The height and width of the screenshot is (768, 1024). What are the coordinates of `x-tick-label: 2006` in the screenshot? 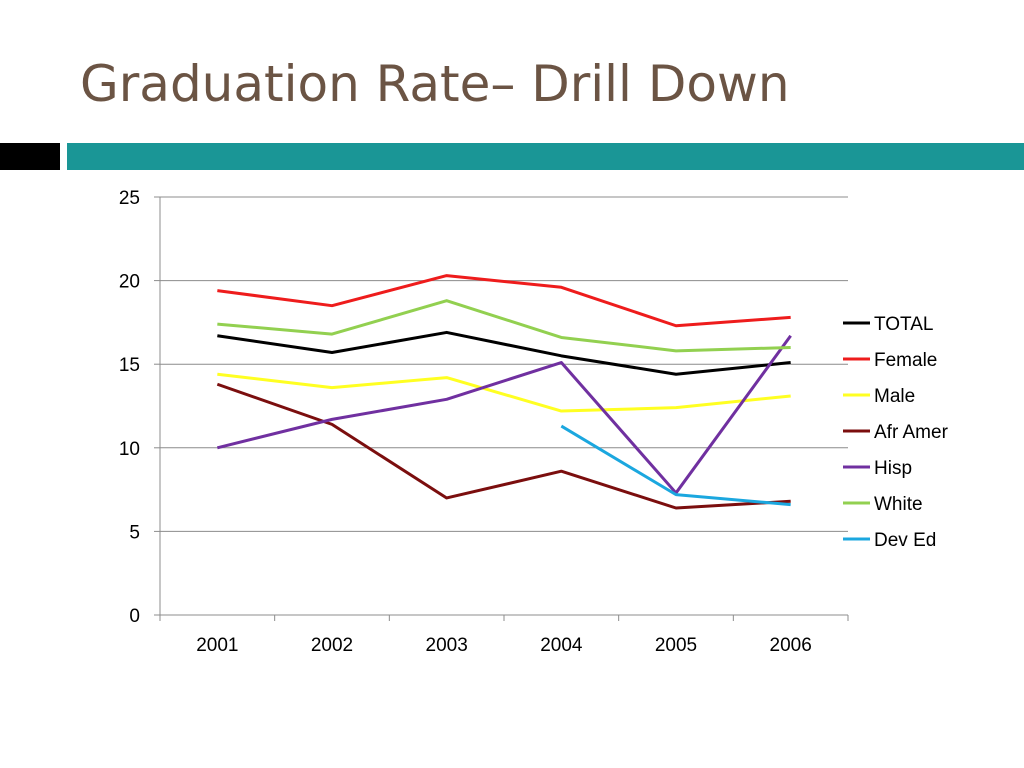 It's located at (791, 645).